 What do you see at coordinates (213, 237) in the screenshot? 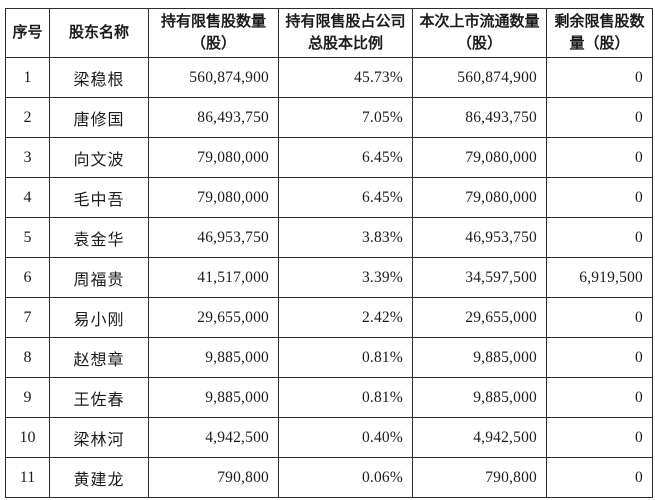
I see `cell-held: 46,953,750` at bounding box center [213, 237].